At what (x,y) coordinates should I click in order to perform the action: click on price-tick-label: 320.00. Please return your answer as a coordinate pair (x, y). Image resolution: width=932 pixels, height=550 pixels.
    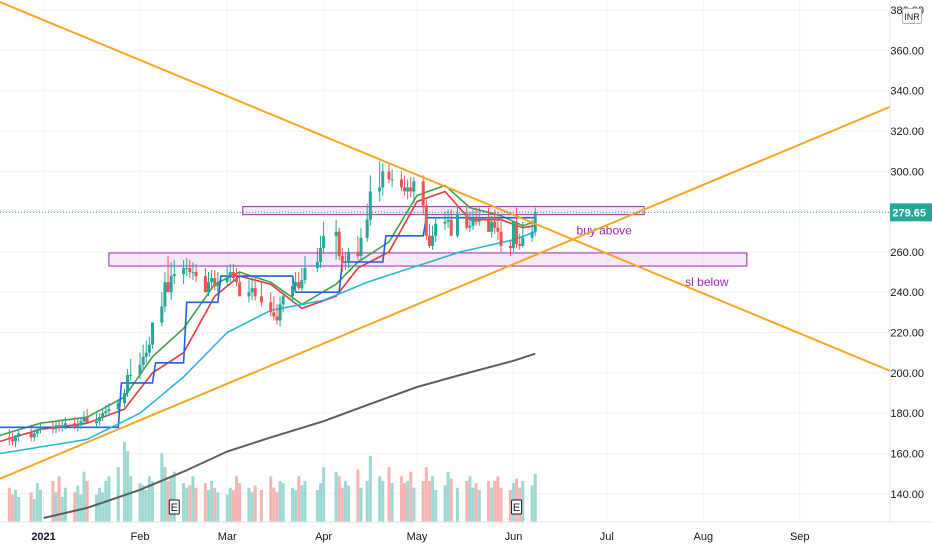
    Looking at the image, I should click on (907, 132).